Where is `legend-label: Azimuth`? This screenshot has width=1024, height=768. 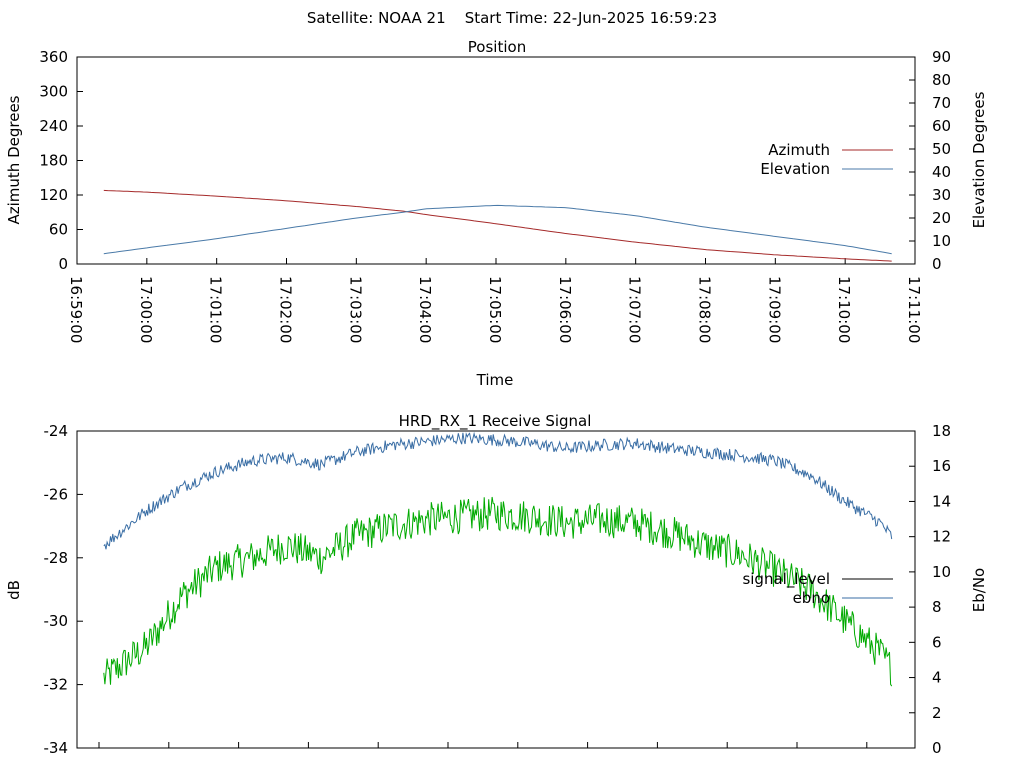 legend-label: Azimuth is located at coordinates (799, 150).